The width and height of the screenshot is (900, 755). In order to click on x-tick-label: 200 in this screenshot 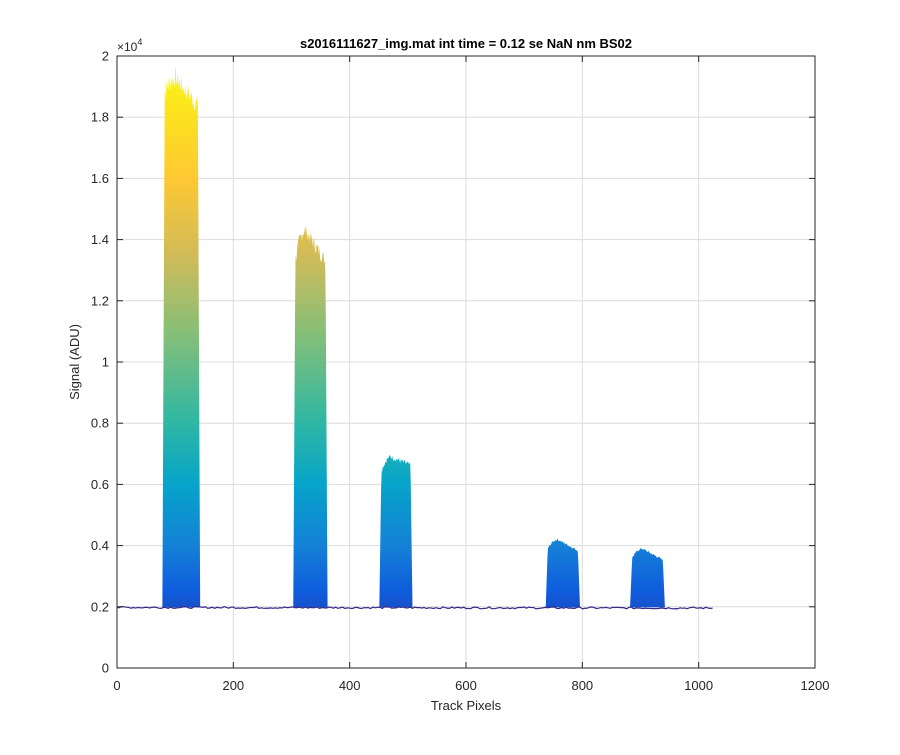, I will do `click(233, 685)`.